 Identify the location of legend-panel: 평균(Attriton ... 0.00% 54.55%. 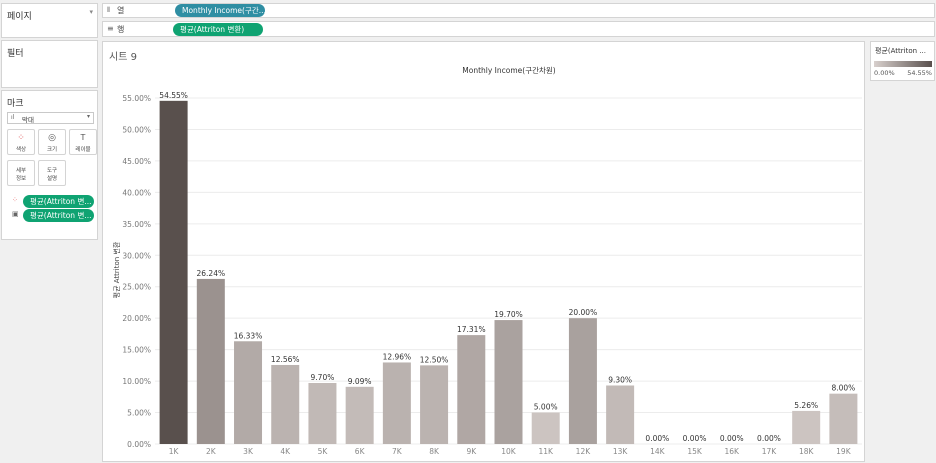
(902, 61).